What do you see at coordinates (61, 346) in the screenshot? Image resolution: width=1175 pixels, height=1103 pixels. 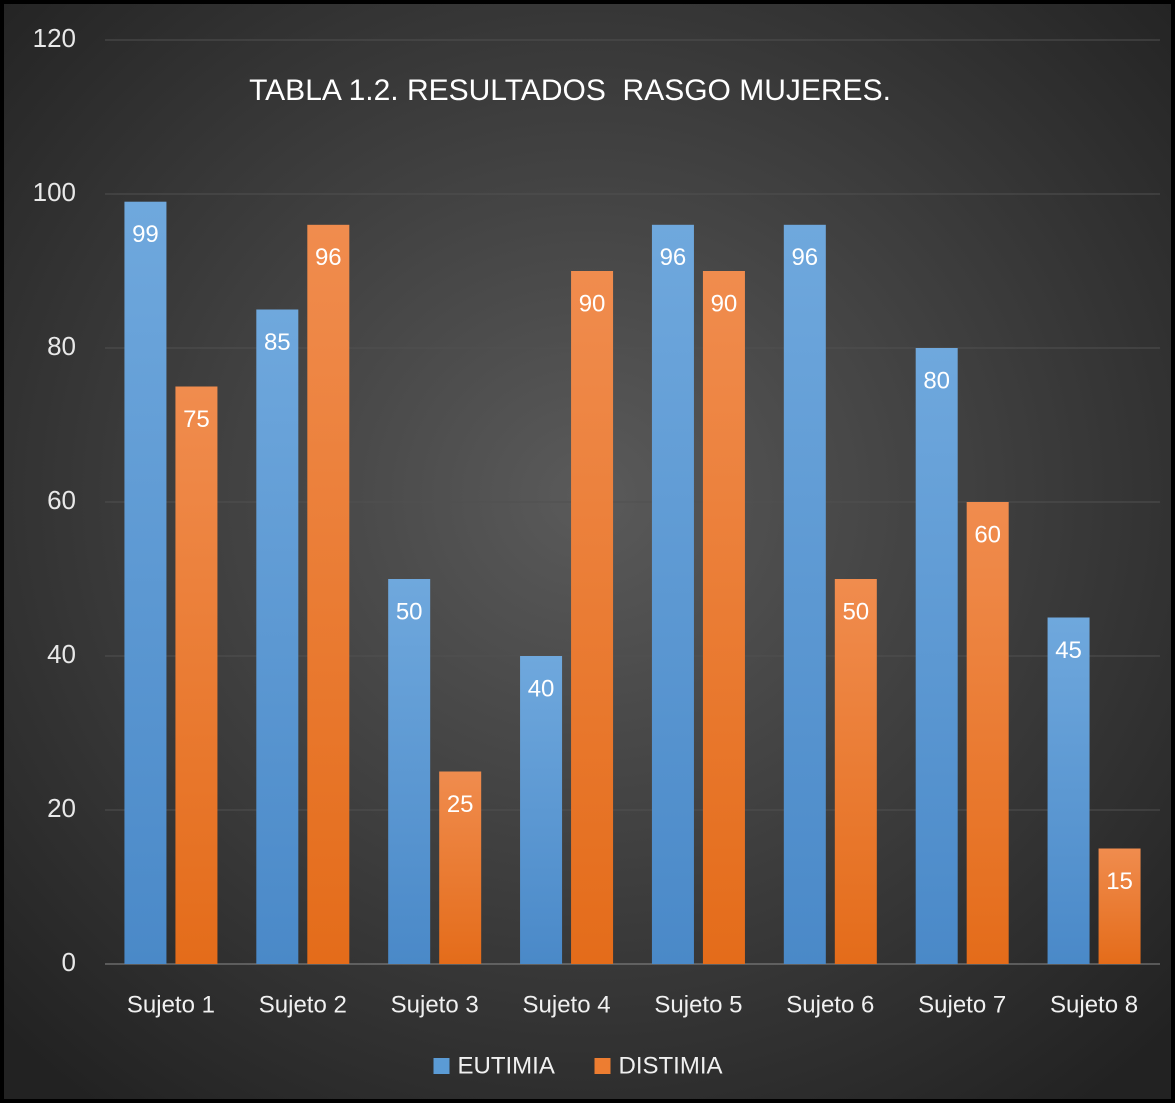 I see `y-tick-label: 80` at bounding box center [61, 346].